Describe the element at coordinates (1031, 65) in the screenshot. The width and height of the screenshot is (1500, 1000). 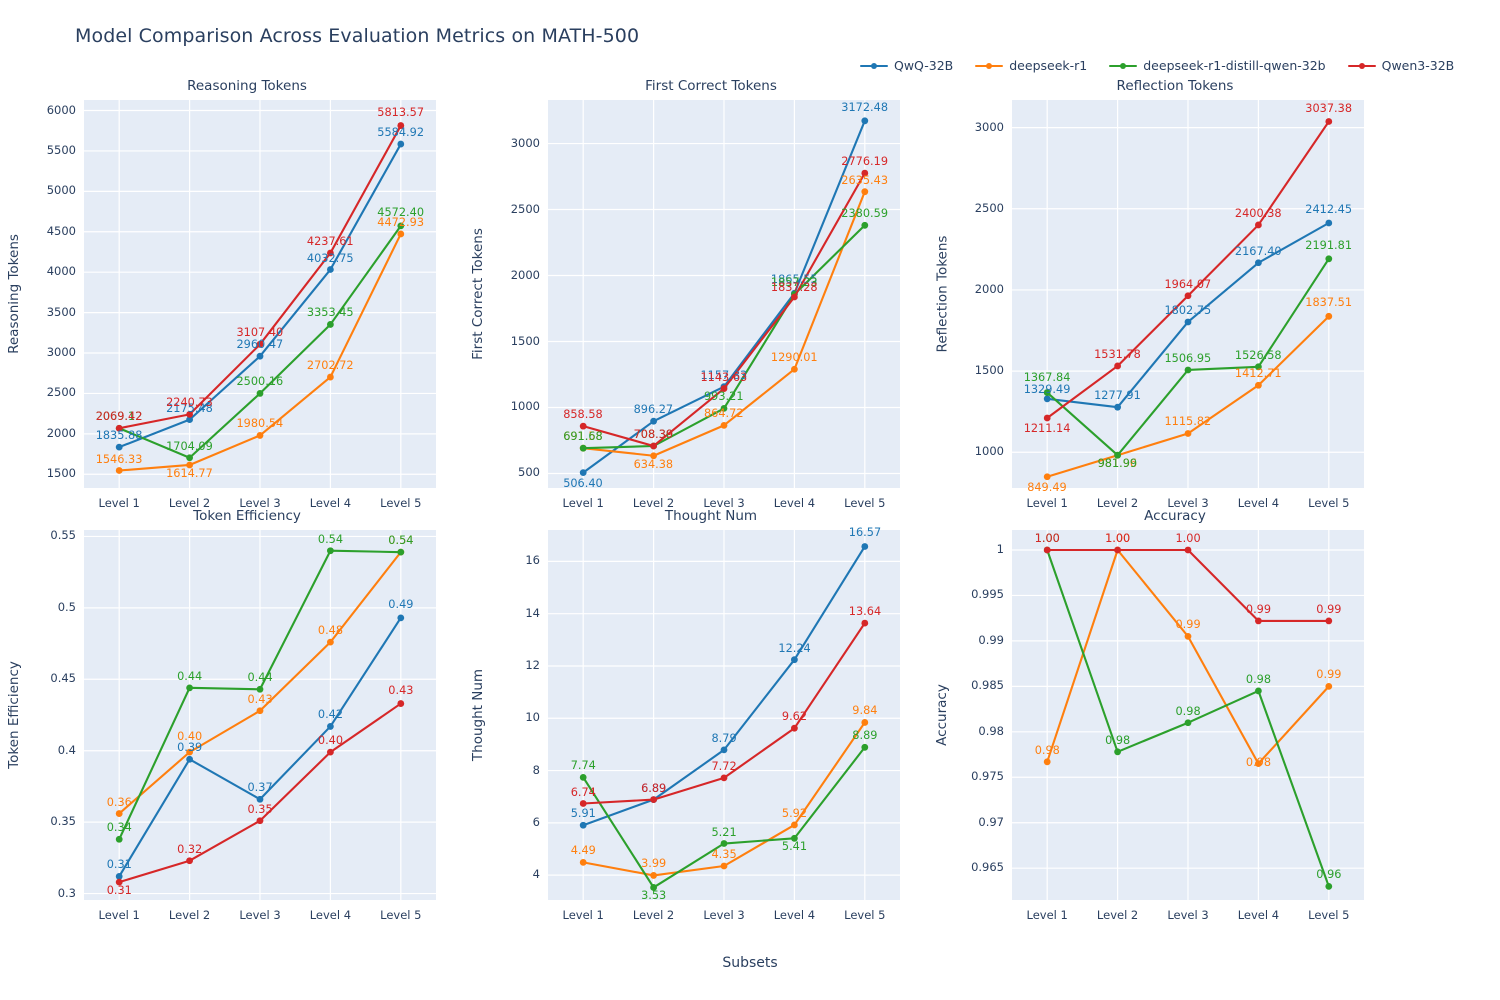
I see `legend-item-deepseek-r1: deepseek-r1` at that location.